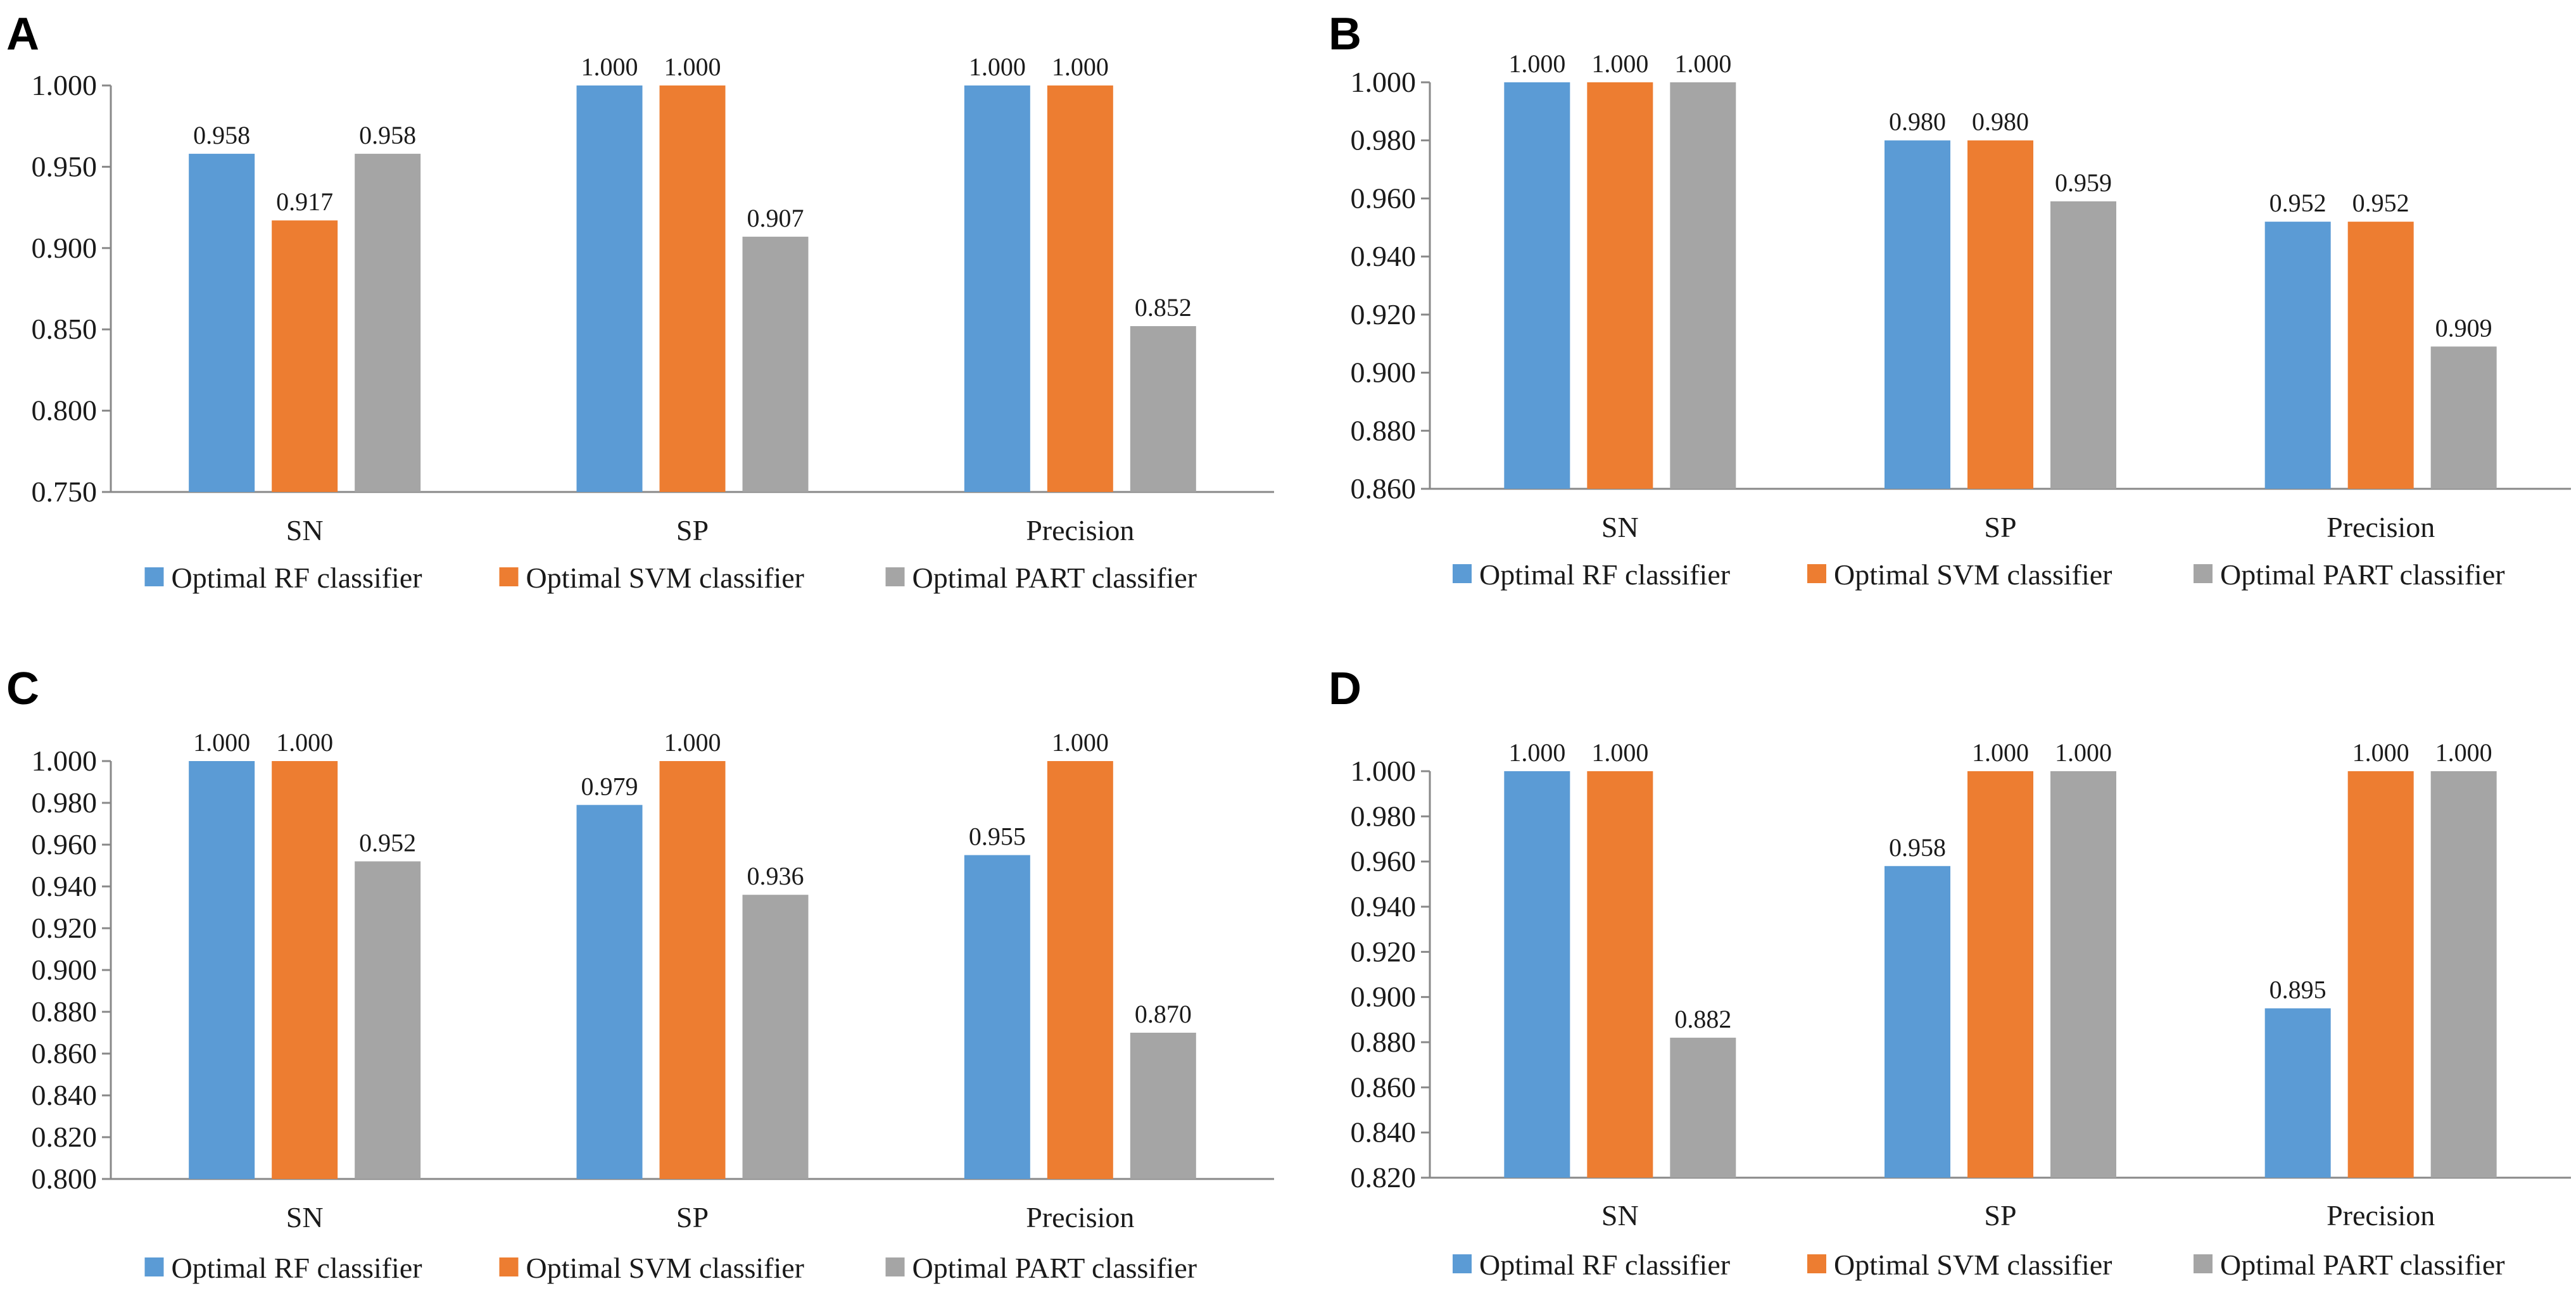  I want to click on data-label: 0.870, so click(1163, 1014).